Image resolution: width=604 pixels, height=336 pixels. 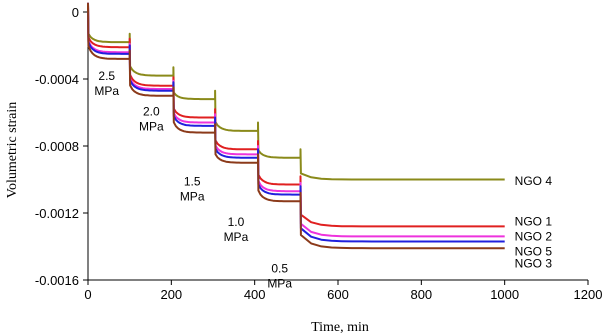 What do you see at coordinates (340, 327) in the screenshot?
I see `x-axis-title: Time, min` at bounding box center [340, 327].